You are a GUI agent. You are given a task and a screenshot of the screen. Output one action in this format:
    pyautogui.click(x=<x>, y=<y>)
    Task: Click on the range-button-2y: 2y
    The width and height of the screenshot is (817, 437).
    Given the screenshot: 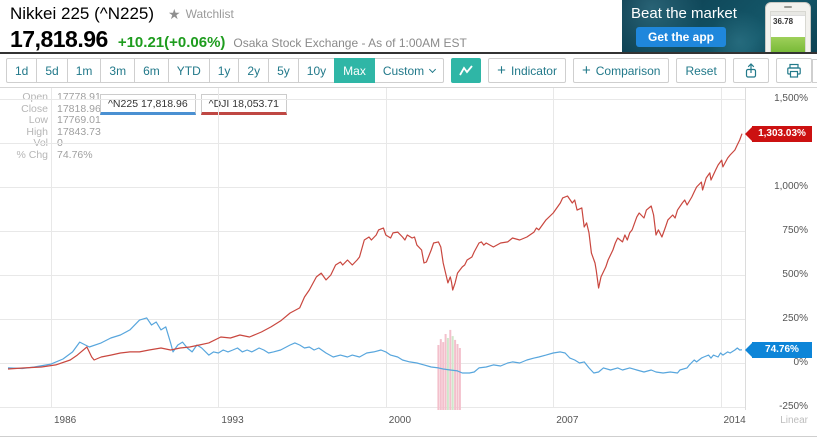 What is the action you would take?
    pyautogui.click(x=254, y=70)
    